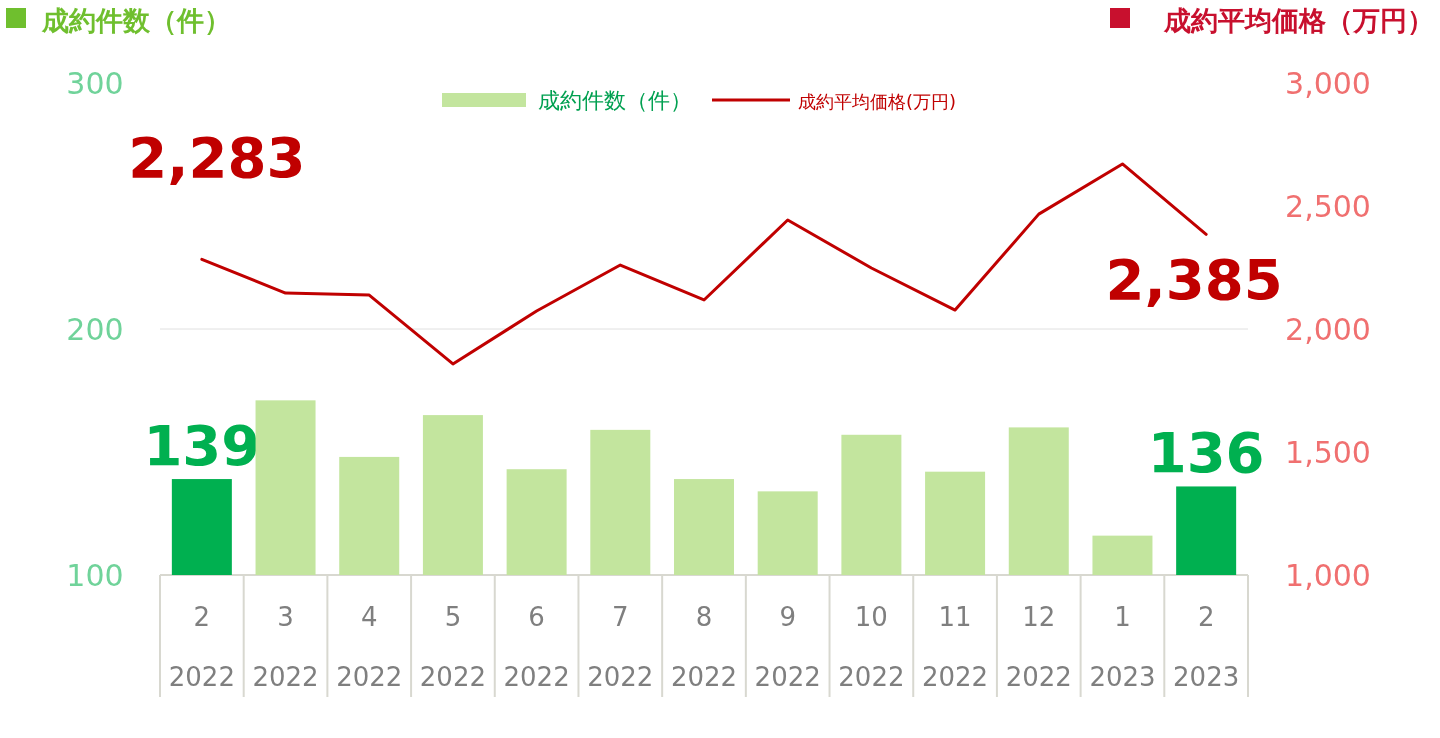  I want to click on legend-label: 成約件数（件）, so click(615, 100).